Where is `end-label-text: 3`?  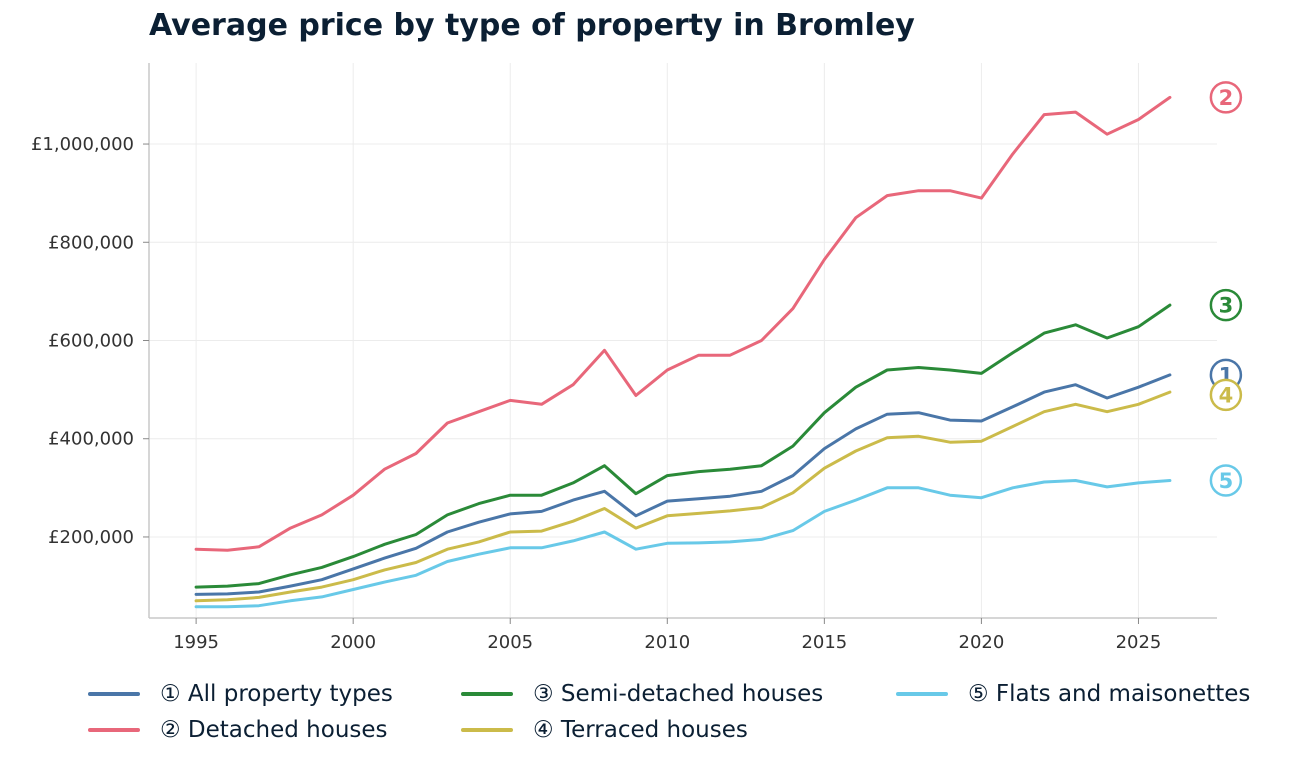 end-label-text: 3 is located at coordinates (1226, 306).